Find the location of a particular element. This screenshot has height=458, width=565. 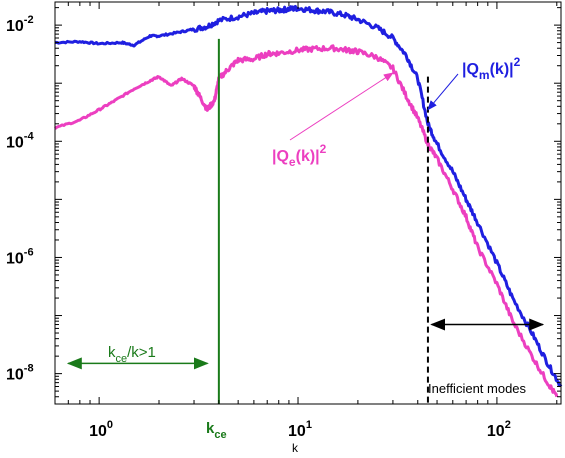

y-tick-label: 10⁻⁸ is located at coordinates (20, 373).